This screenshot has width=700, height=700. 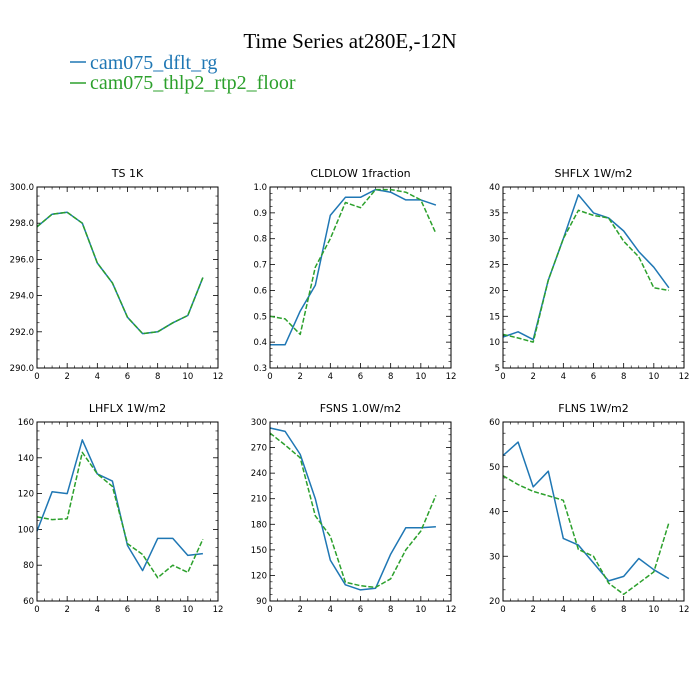 I want to click on y-tick-label: 240, so click(x=259, y=474).